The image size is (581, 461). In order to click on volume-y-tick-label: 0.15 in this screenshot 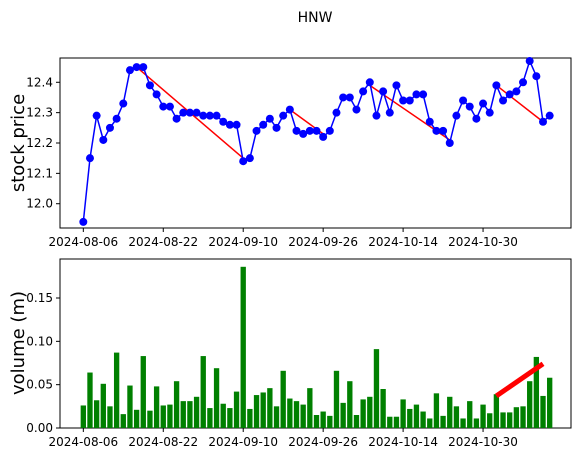, I will do `click(39, 298)`.